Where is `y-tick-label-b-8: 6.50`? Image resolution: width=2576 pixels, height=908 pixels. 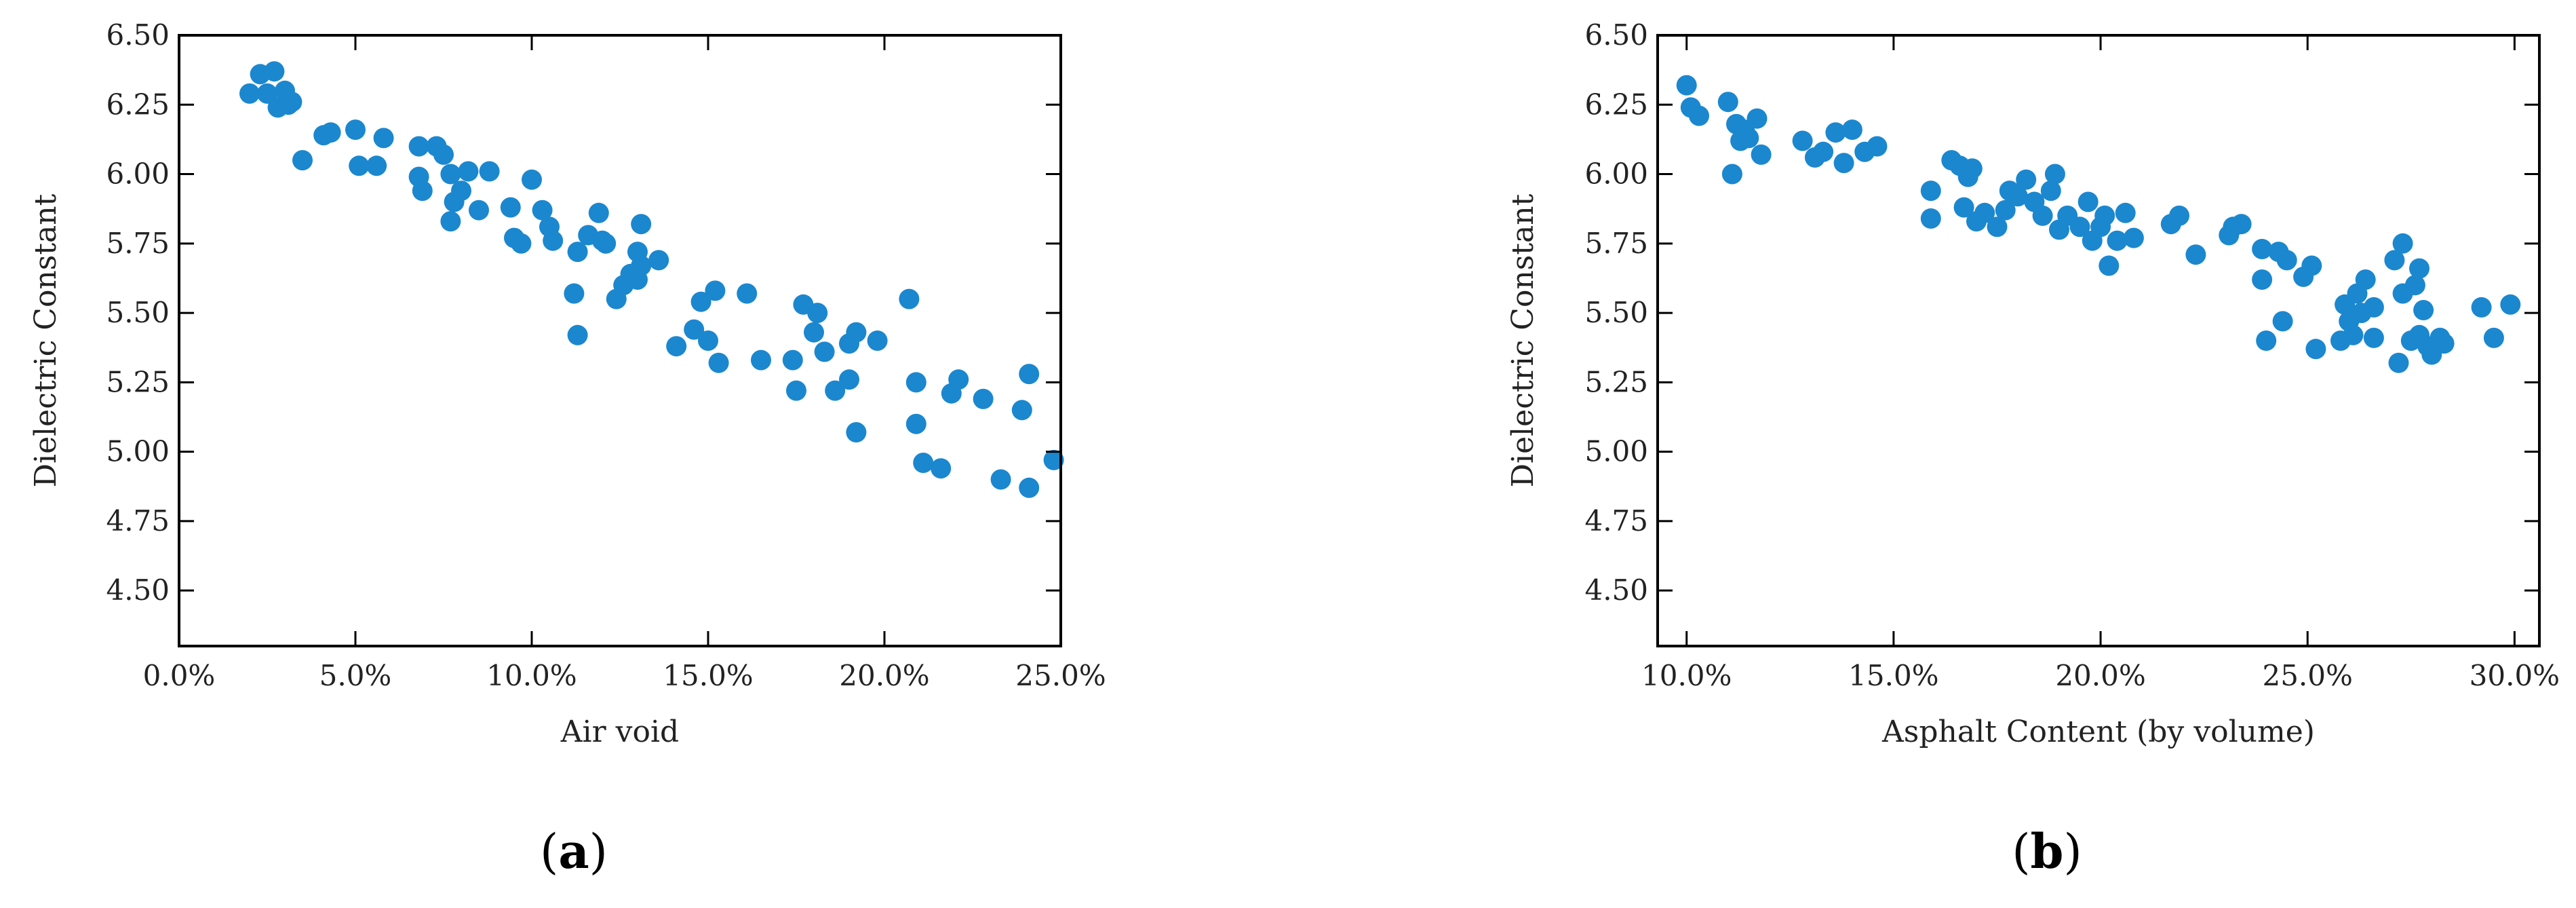 y-tick-label-b-8: 6.50 is located at coordinates (1616, 35).